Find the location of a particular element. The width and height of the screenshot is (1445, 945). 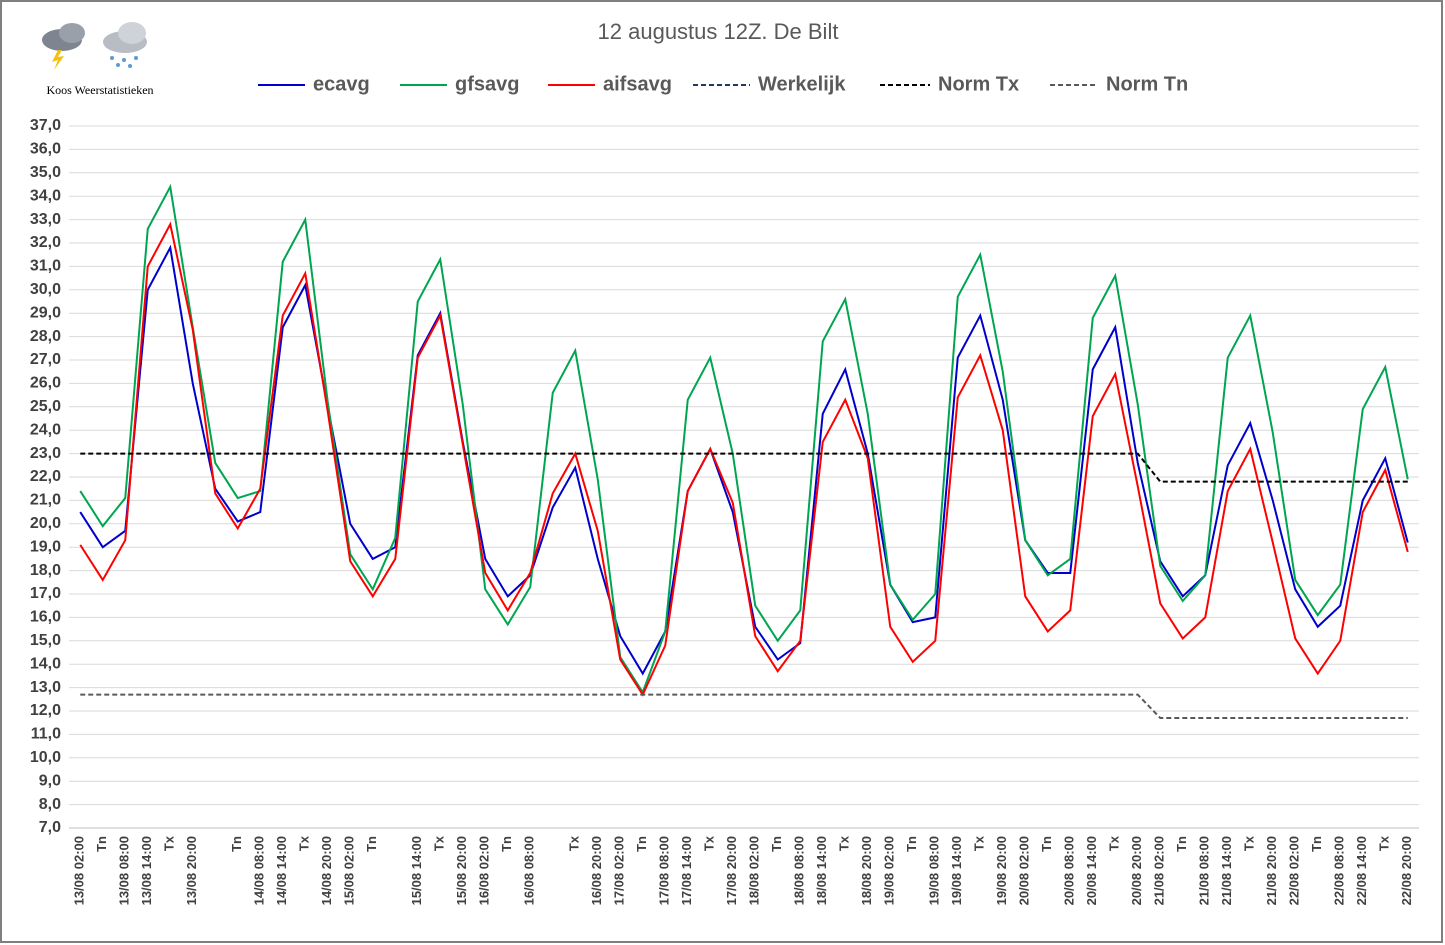

y-tick-label: 27,0 is located at coordinates (45, 359).